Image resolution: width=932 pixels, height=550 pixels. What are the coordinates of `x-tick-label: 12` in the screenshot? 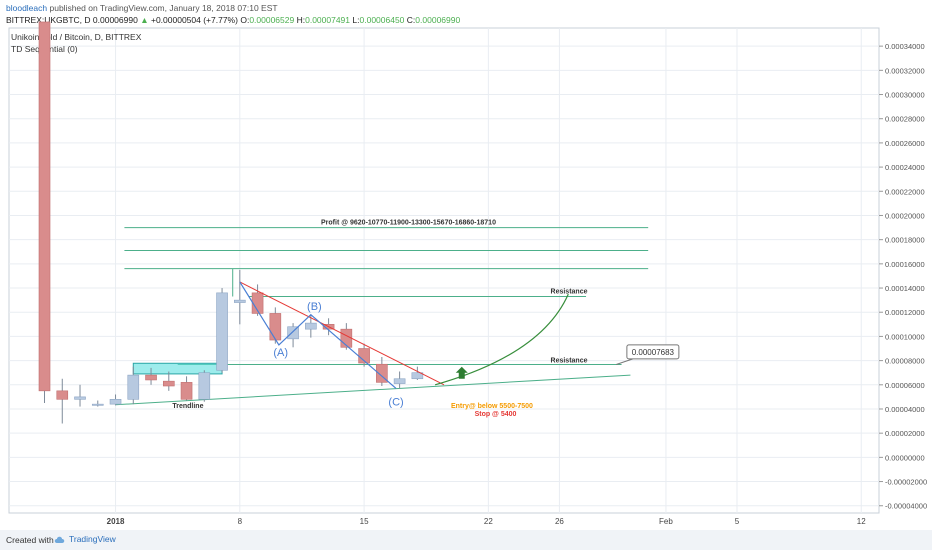 It's located at (861, 521).